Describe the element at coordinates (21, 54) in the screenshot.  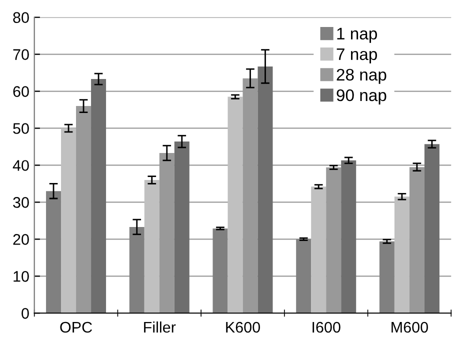
I see `y-tick-label: 70` at that location.